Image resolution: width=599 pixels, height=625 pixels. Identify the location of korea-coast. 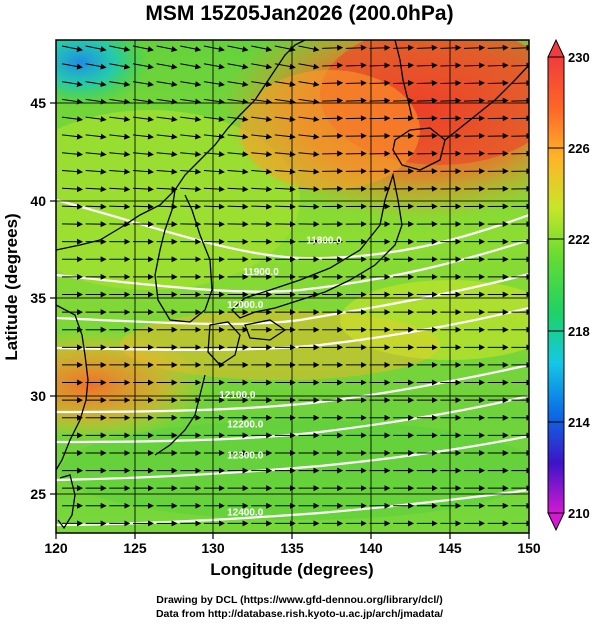
(183, 256).